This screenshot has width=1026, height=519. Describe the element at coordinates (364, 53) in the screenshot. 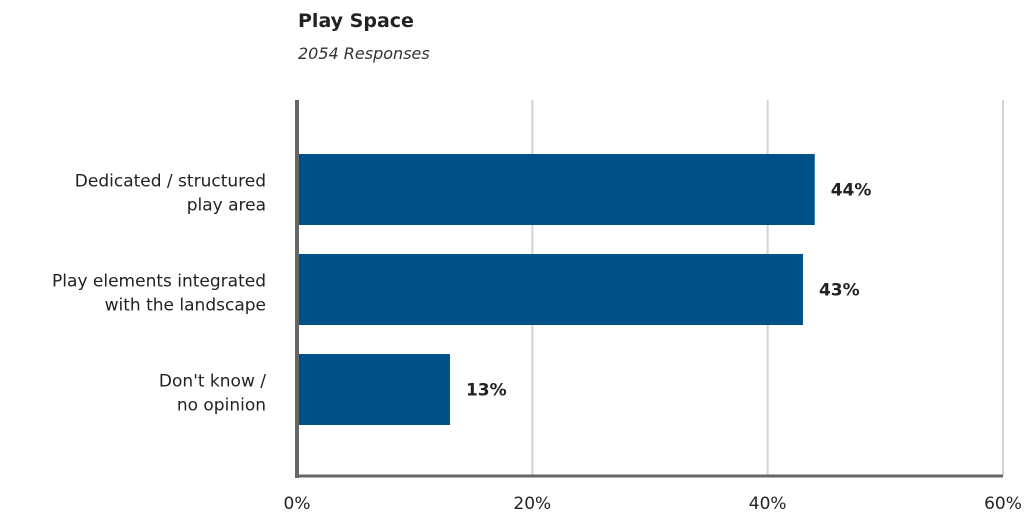

I see `chart-subtitle: 2054 Responses` at that location.